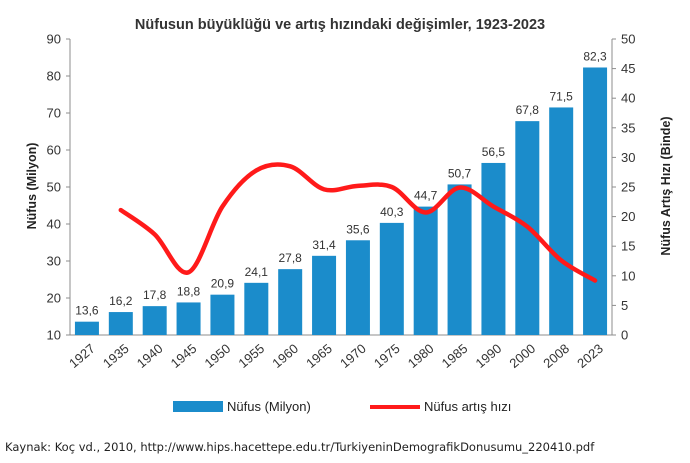  What do you see at coordinates (54, 113) in the screenshot?
I see `y-tick-label: 70` at bounding box center [54, 113].